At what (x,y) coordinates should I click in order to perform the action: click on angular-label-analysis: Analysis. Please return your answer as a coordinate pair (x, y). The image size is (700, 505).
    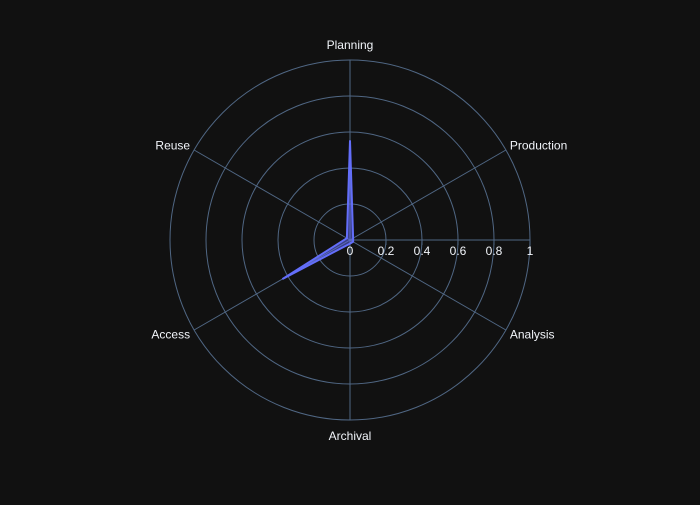
    Looking at the image, I should click on (532, 335).